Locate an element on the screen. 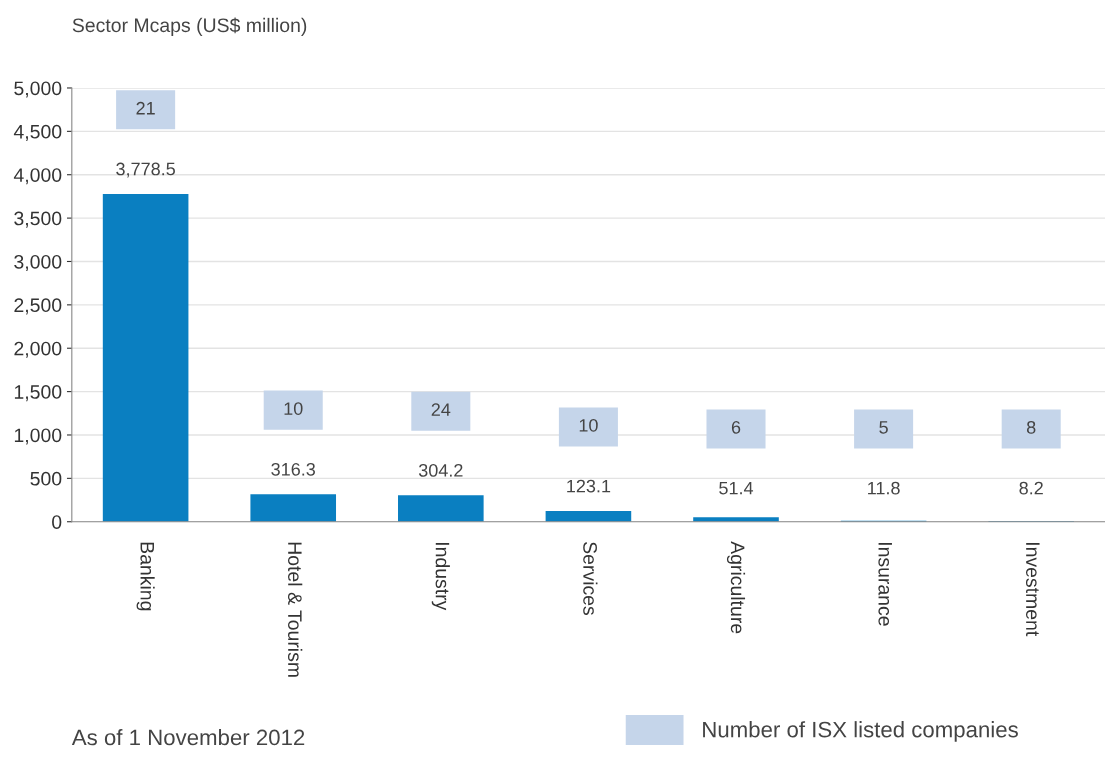  data-label: 11.8 is located at coordinates (884, 488).